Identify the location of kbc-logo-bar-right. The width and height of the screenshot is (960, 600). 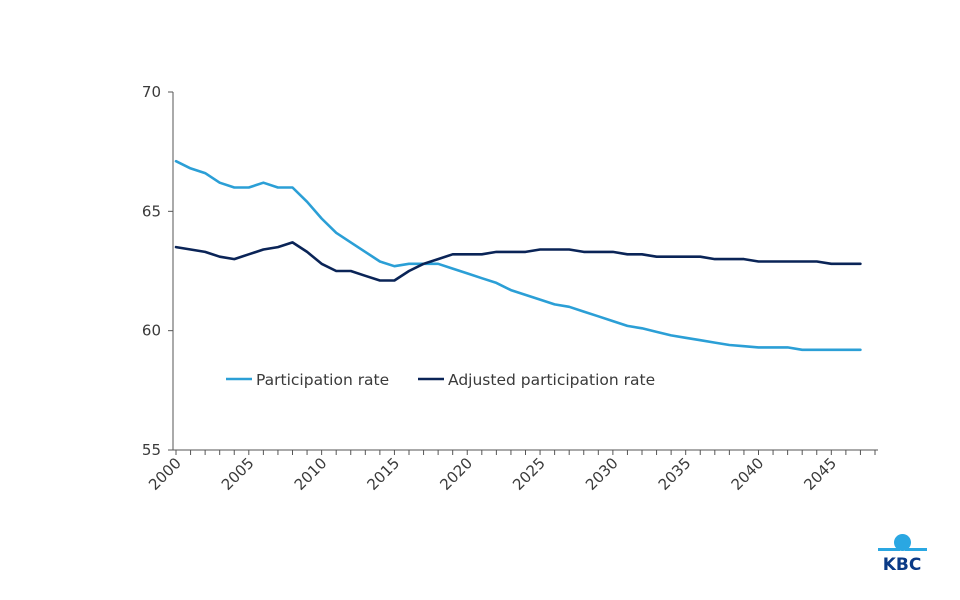
(916, 549).